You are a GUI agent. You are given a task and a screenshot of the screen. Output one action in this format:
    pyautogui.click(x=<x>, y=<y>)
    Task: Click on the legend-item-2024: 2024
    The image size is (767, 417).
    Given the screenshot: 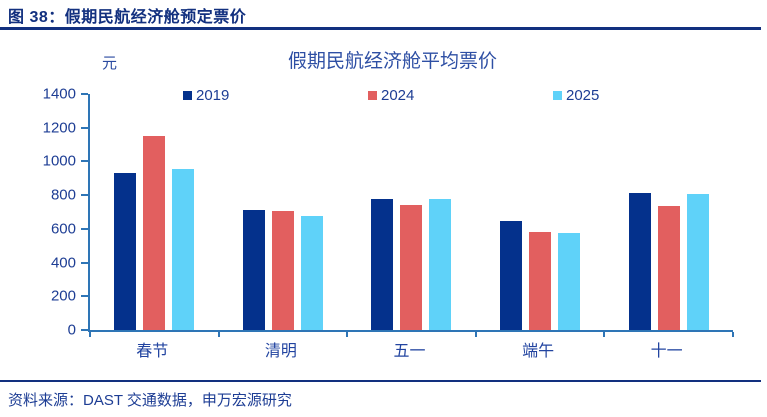 What is the action you would take?
    pyautogui.click(x=391, y=95)
    